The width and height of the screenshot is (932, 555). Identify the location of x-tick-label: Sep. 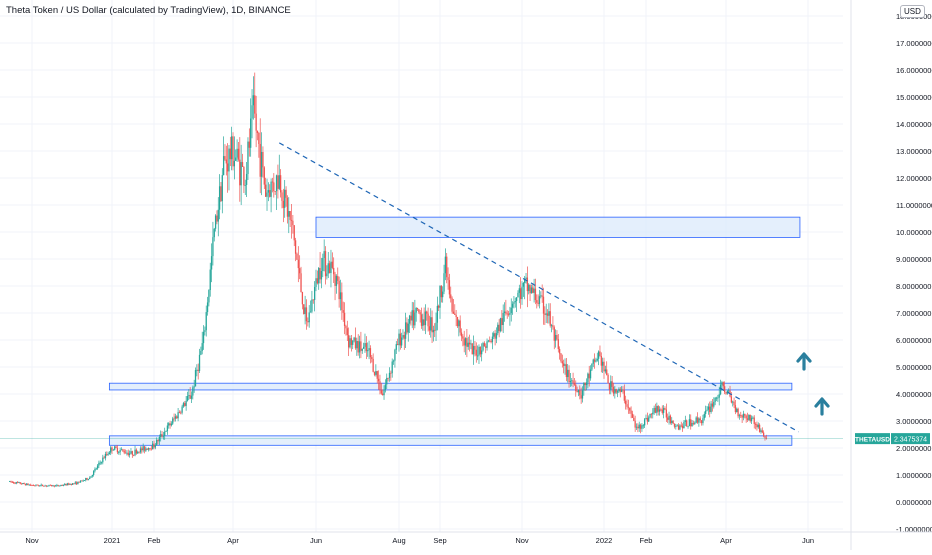
(439, 540).